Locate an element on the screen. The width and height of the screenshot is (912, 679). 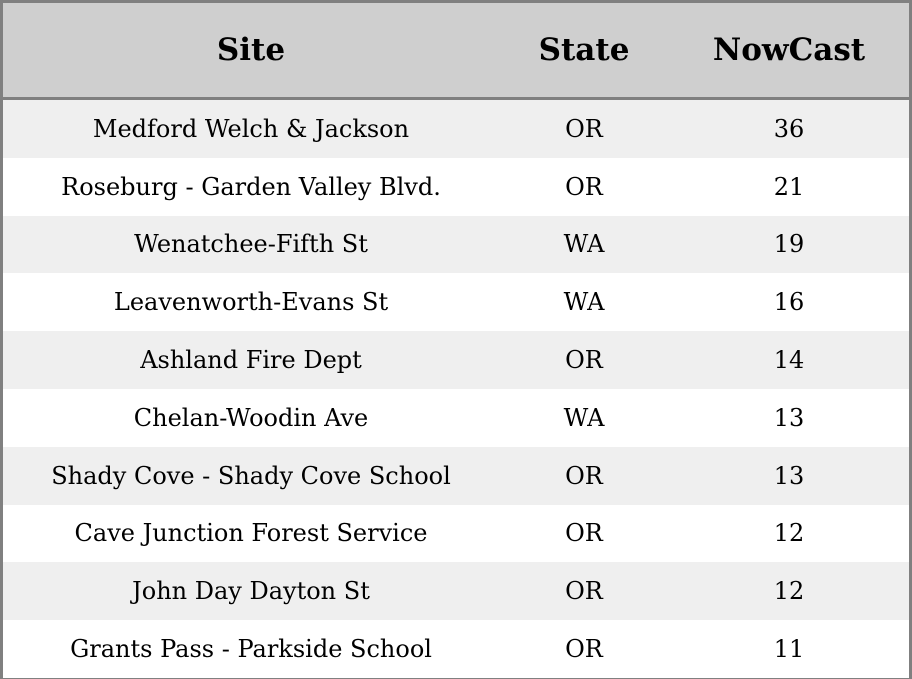
cell-nowcast: 14 is located at coordinates (789, 360).